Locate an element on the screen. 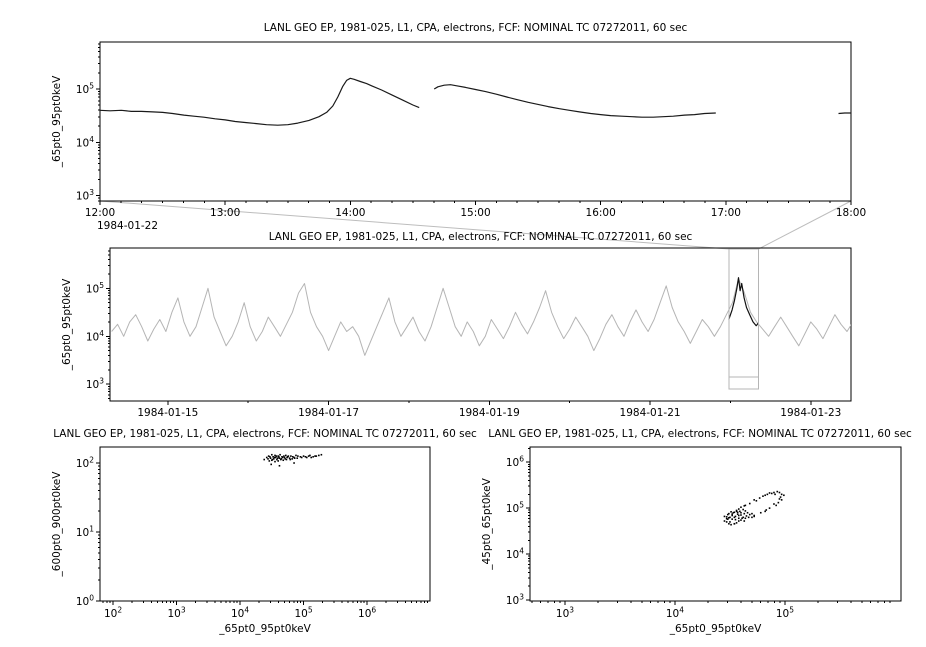 The width and height of the screenshot is (926, 647). y-axis-label: _600pt0_900pt0keV is located at coordinates (57, 524).